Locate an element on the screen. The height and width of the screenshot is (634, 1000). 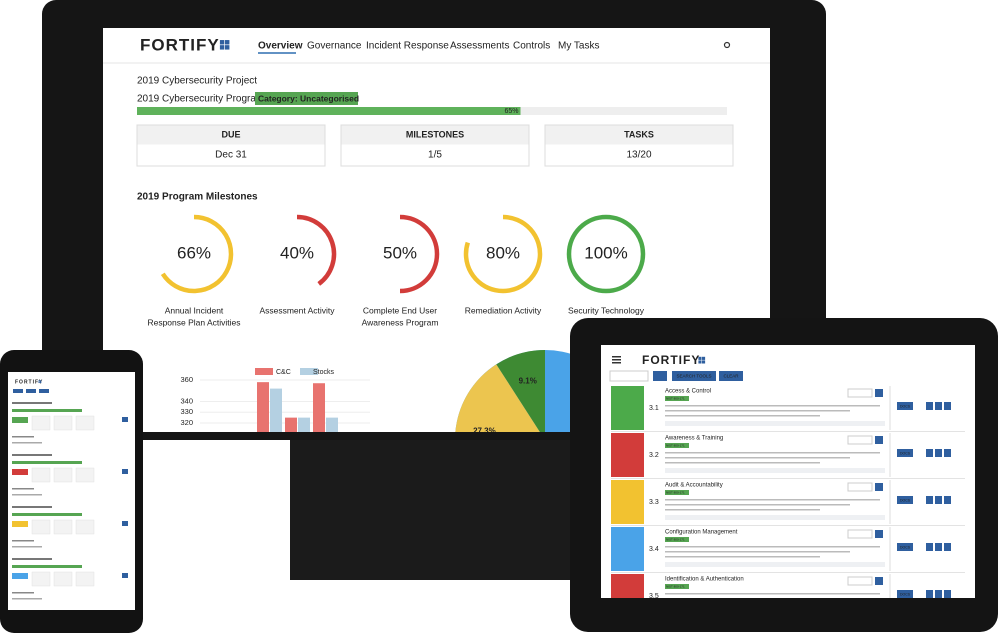
stat-label: DUE is located at coordinates (230, 134).